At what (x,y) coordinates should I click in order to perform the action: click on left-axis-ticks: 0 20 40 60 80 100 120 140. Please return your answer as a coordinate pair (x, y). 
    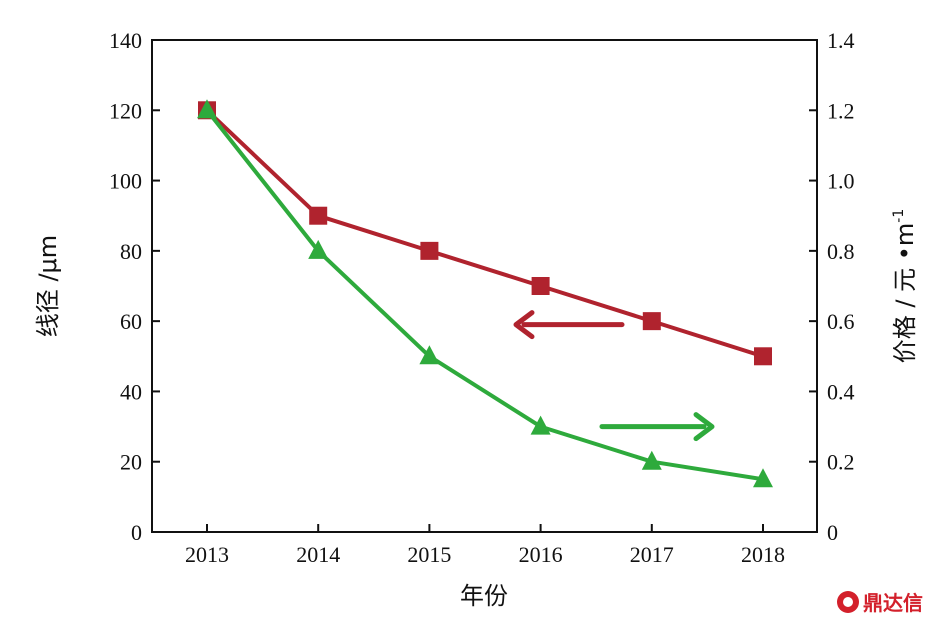
    Looking at the image, I should click on (134, 286).